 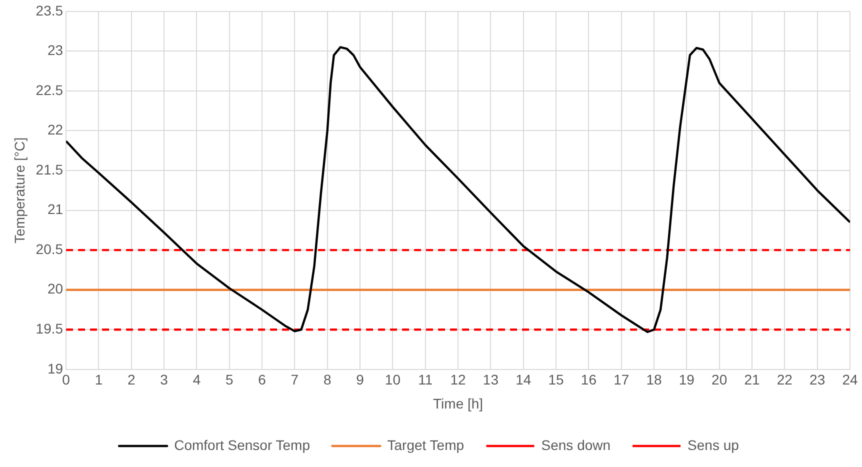 I want to click on x-tick-label: 5, so click(x=229, y=380).